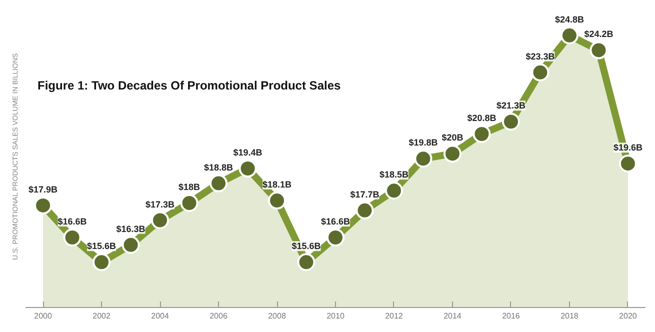  What do you see at coordinates (628, 316) in the screenshot?
I see `x-tick-label: 2020` at bounding box center [628, 316].